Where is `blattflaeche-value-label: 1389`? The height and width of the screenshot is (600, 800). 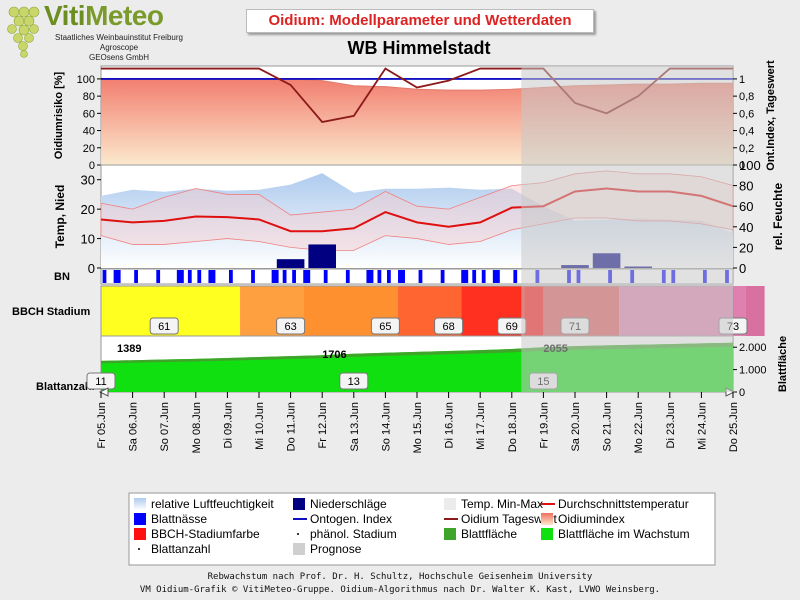
blattflaeche-value-label: 1389 is located at coordinates (129, 349).